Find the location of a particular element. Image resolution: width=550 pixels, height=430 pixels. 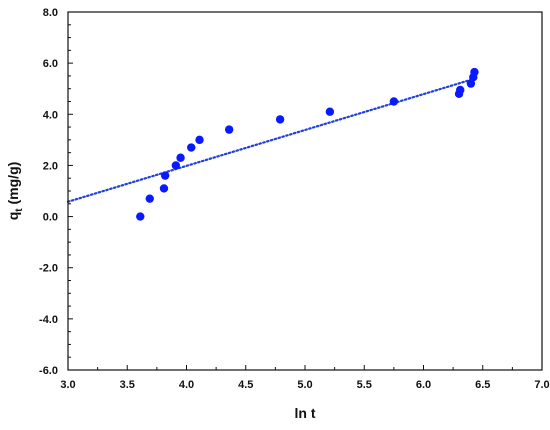

x-axis-label: ln t is located at coordinates (305, 413).